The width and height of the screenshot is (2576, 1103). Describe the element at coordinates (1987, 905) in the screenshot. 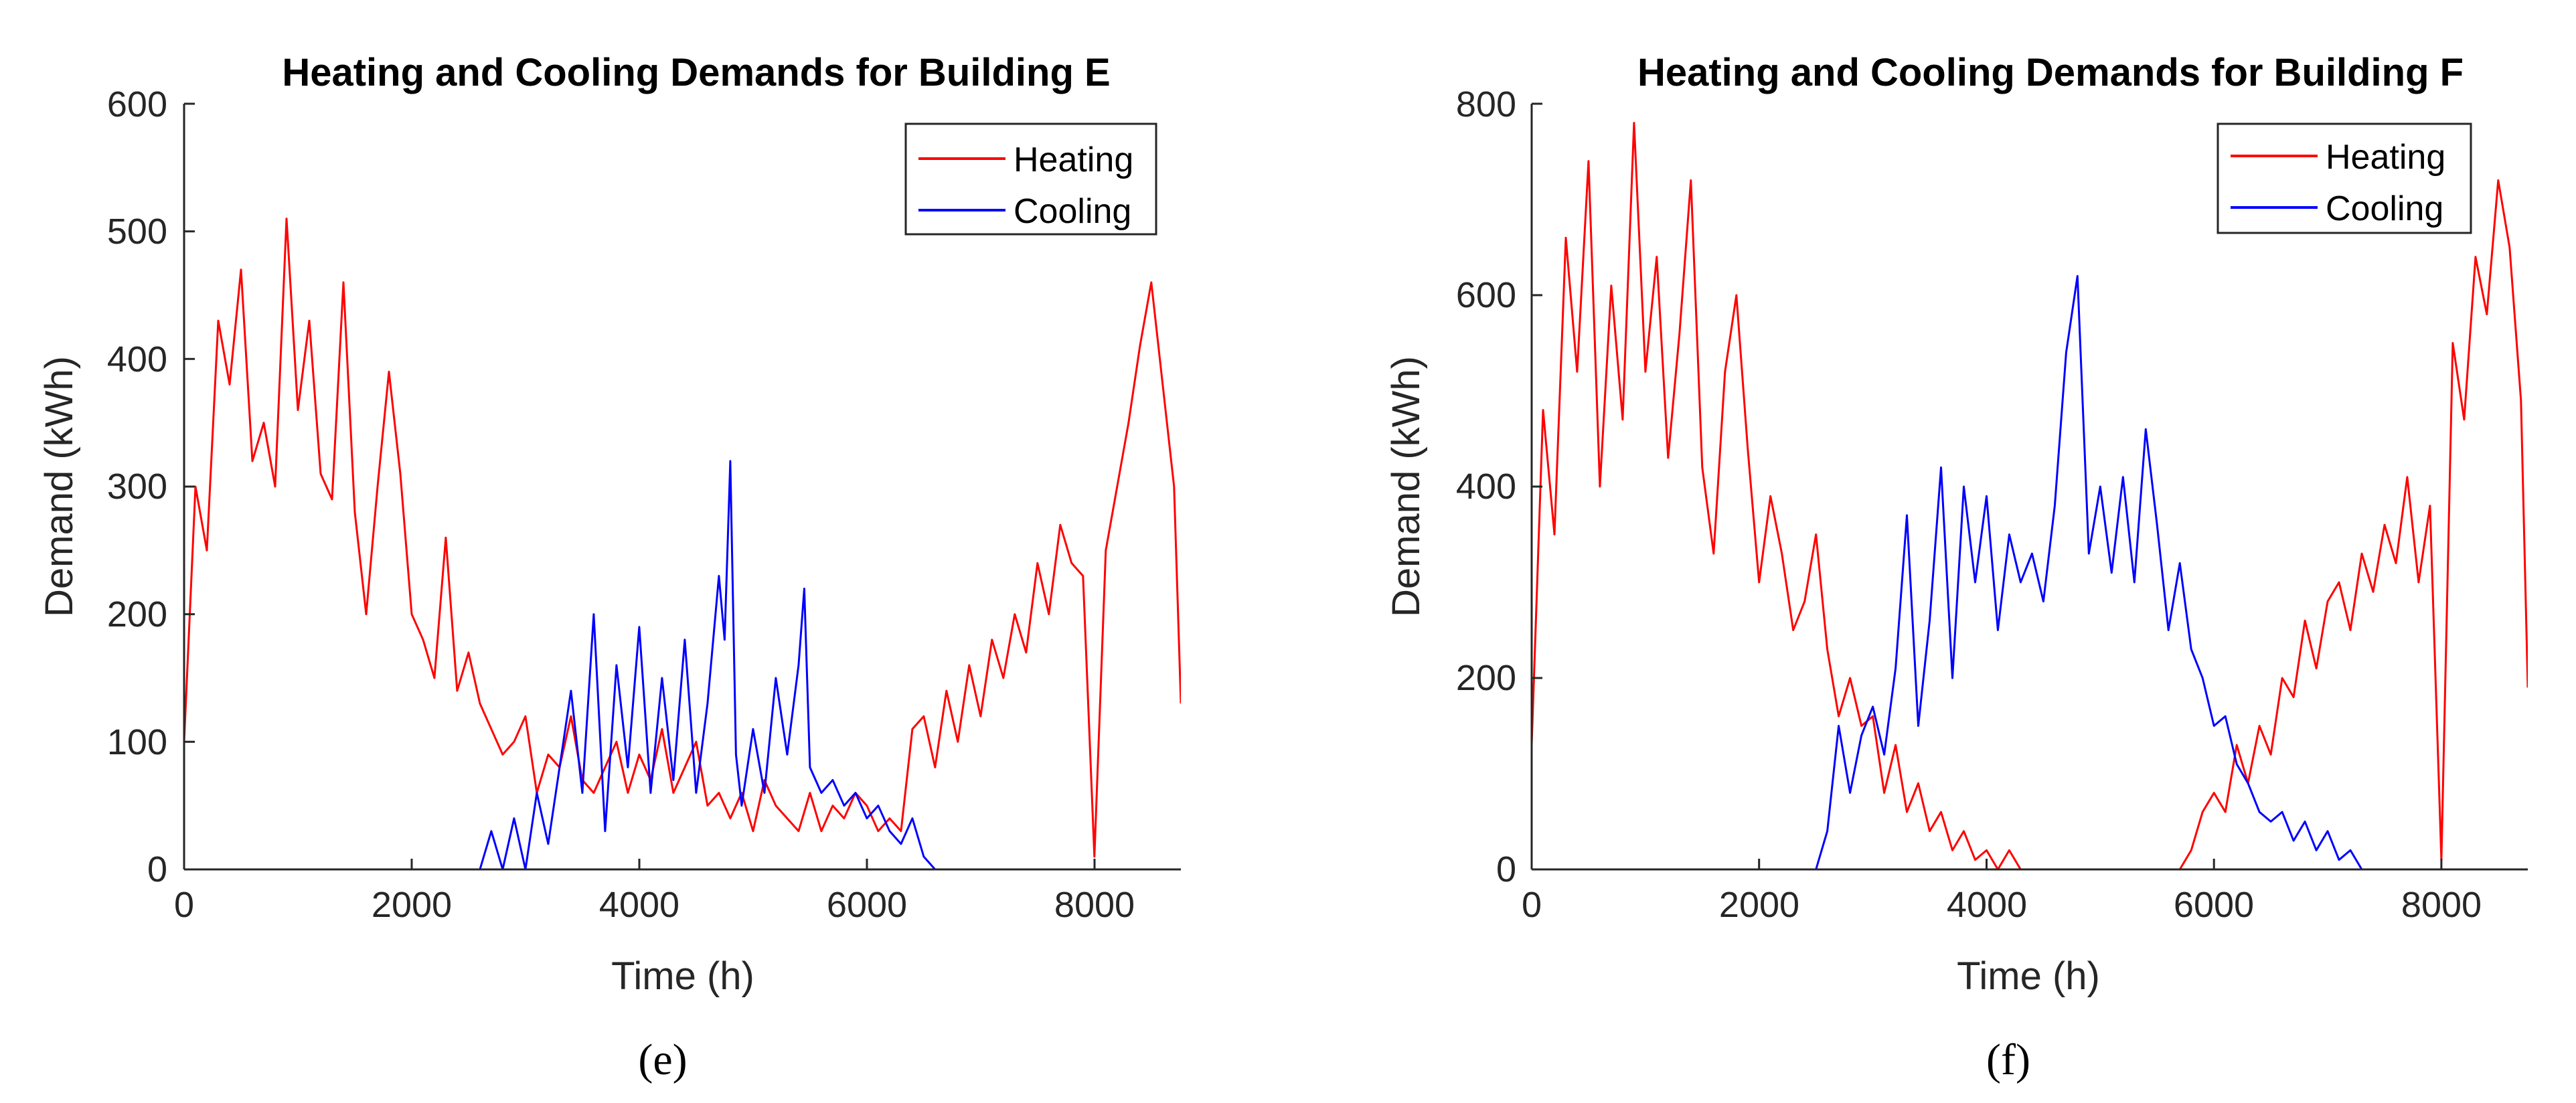

I see `chart-f-xtick-label: 4000` at that location.